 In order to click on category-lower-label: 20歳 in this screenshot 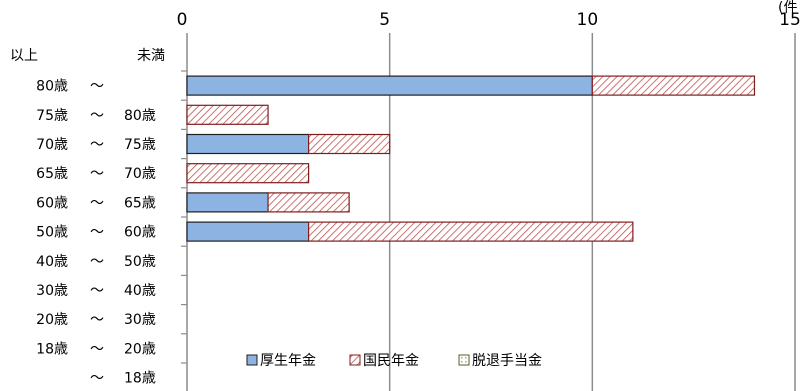, I will do `click(52, 320)`.